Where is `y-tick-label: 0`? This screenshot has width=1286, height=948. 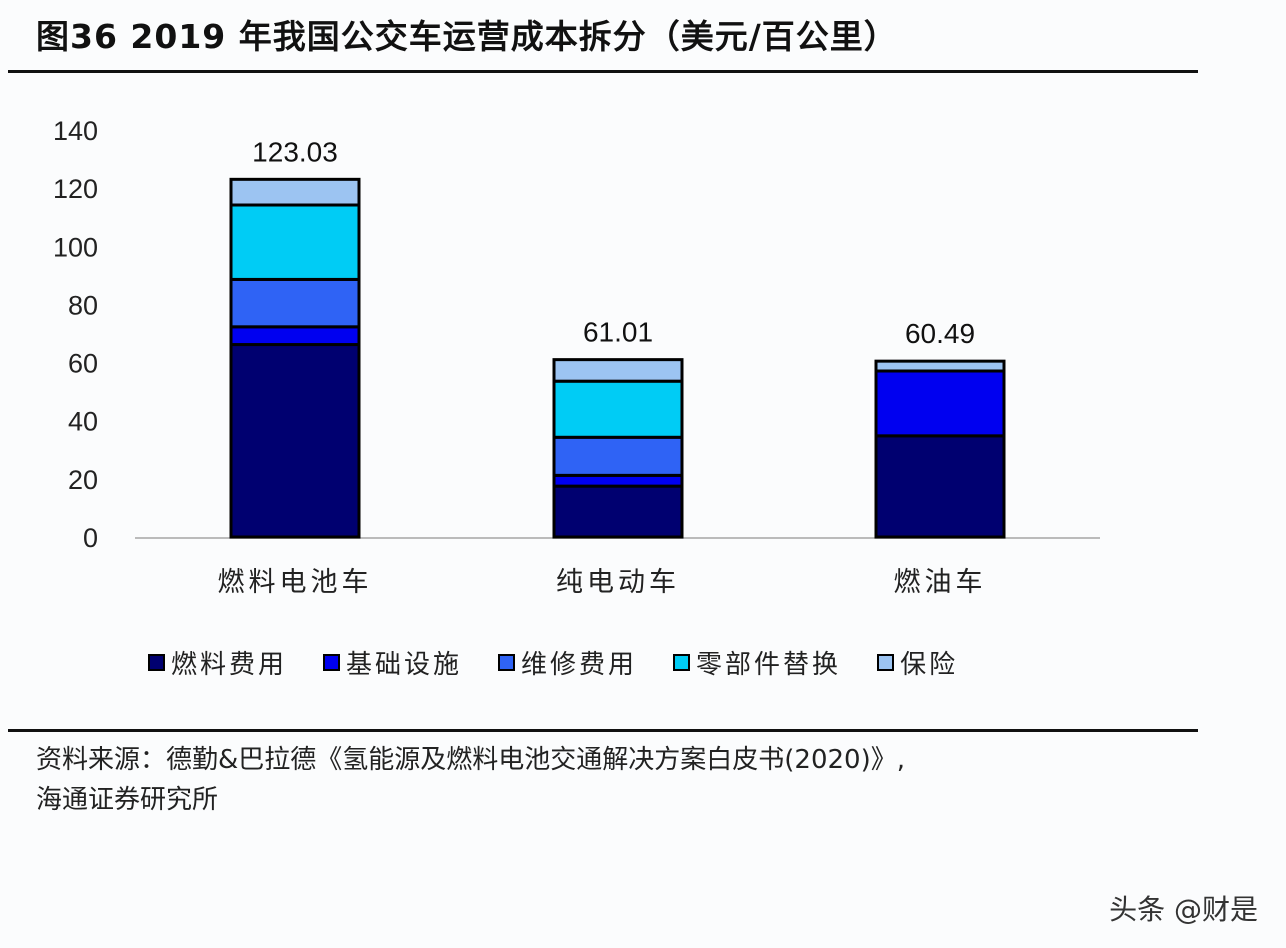 y-tick-label: 0 is located at coordinates (90, 538).